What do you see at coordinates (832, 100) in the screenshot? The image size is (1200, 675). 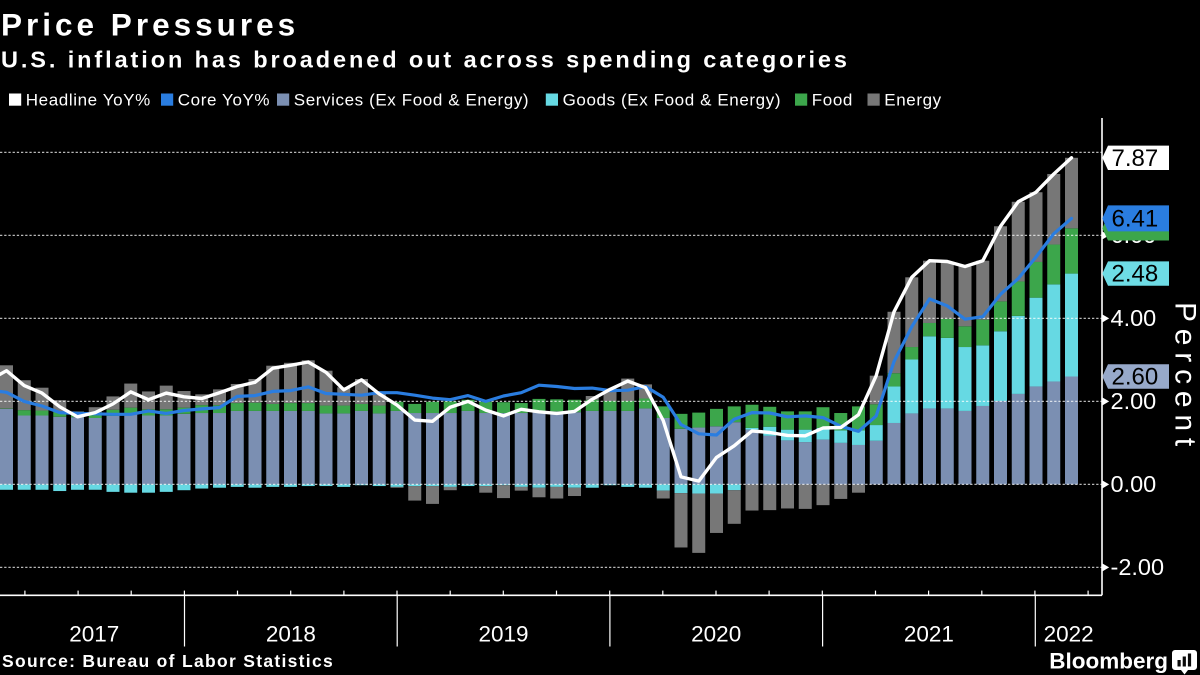 I see `svg-text: Food` at bounding box center [832, 100].